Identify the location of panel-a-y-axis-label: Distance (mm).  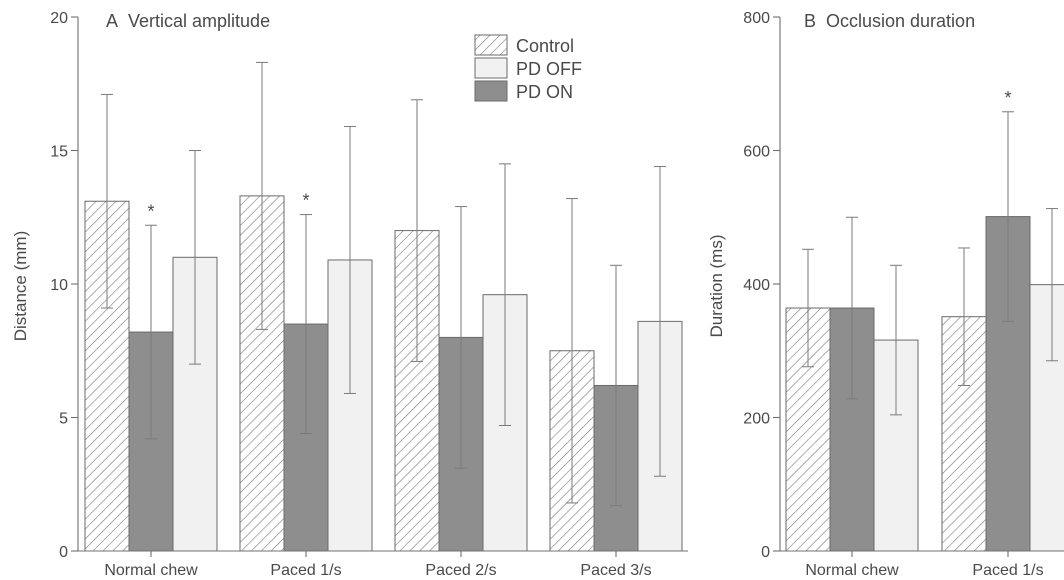
(20, 286).